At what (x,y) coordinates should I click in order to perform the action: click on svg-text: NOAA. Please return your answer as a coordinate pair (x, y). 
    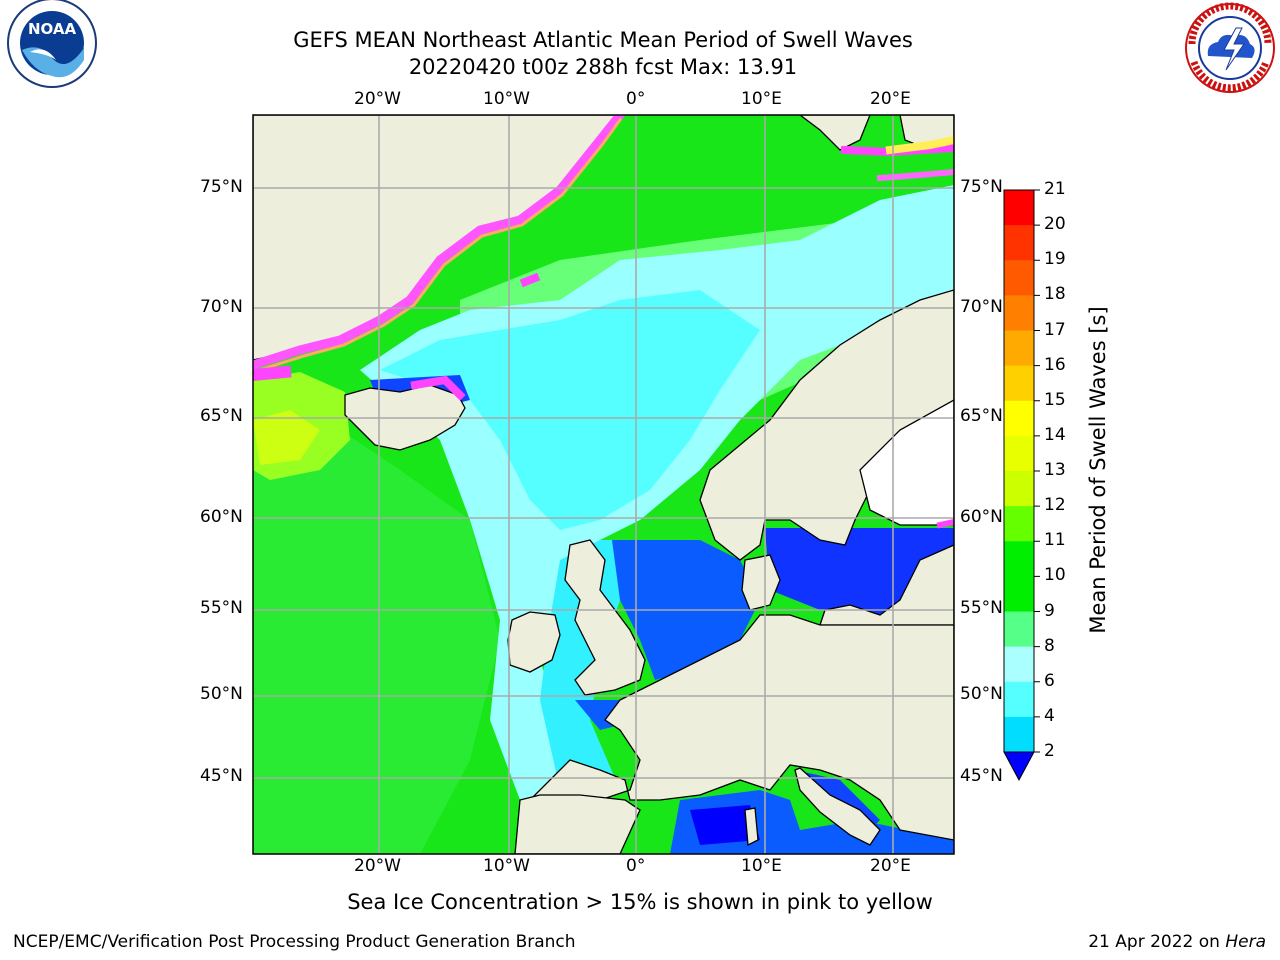
    Looking at the image, I should click on (52, 29).